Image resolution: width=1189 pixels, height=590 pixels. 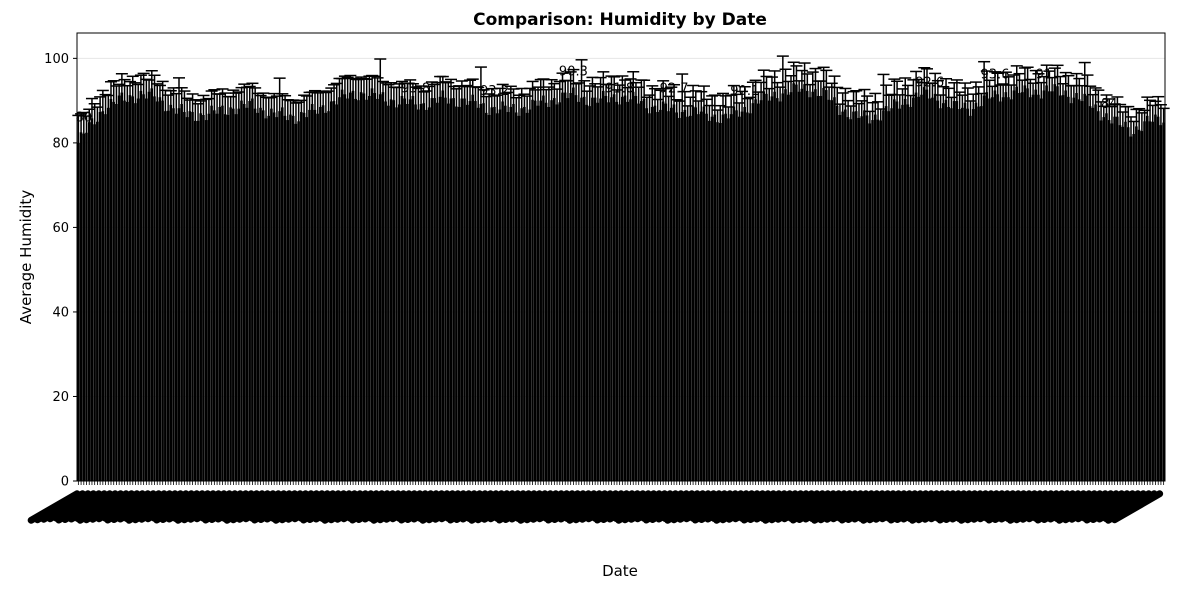 I want to click on y-tick-label: 100, so click(x=56, y=59).